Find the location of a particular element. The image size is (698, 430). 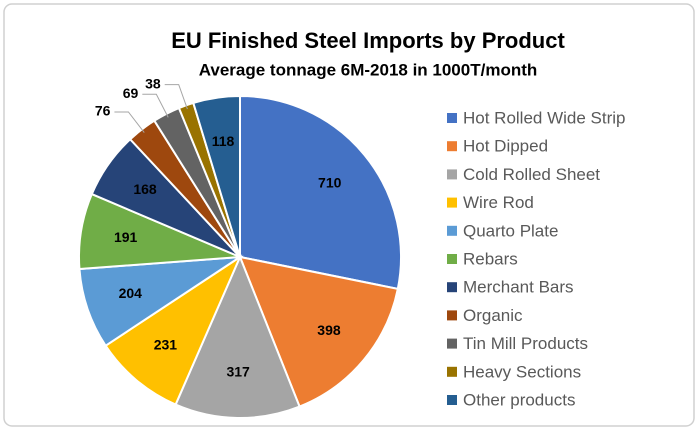

chart-subtitle: Average tonnage 6M-2018 in 1000T/month is located at coordinates (368, 69).